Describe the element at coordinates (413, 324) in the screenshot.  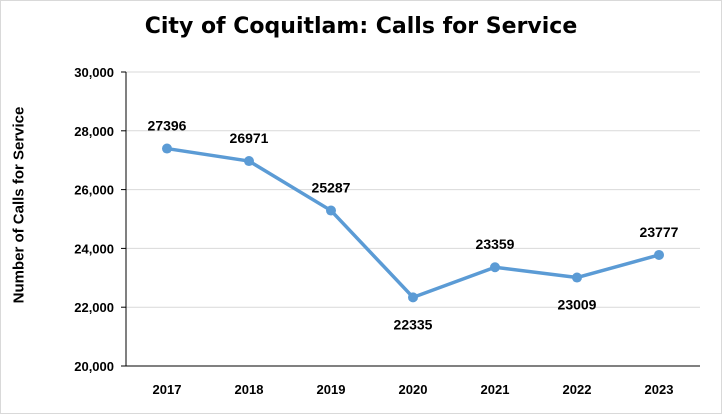
I see `data-label: 22335` at that location.